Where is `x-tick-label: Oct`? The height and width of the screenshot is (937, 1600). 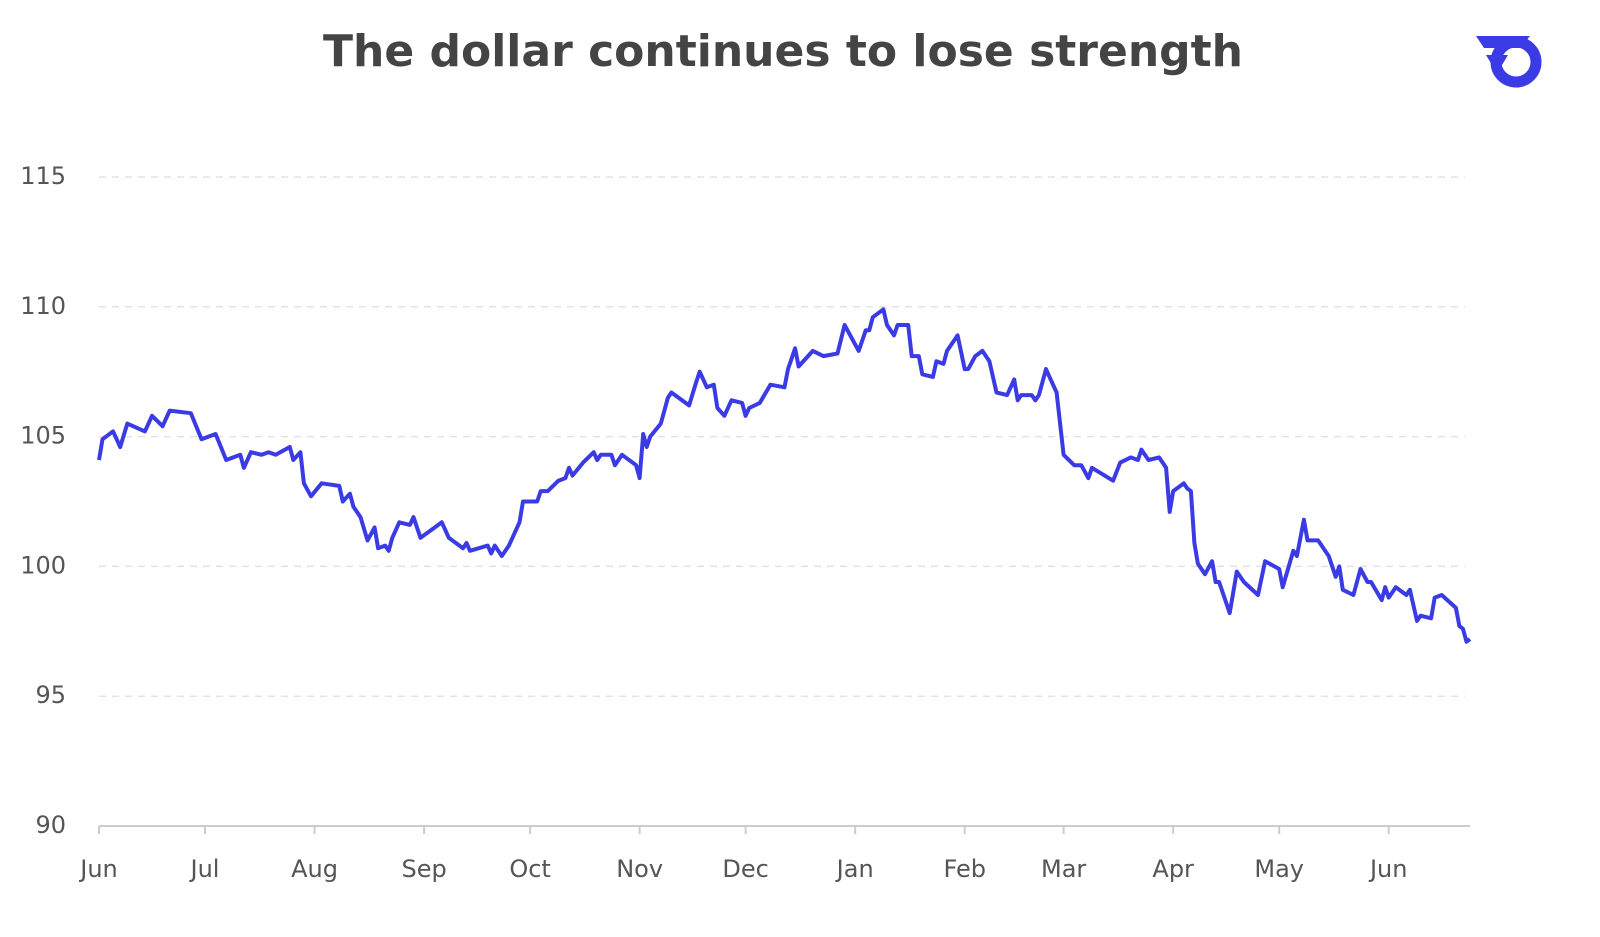
x-tick-label: Oct is located at coordinates (530, 869).